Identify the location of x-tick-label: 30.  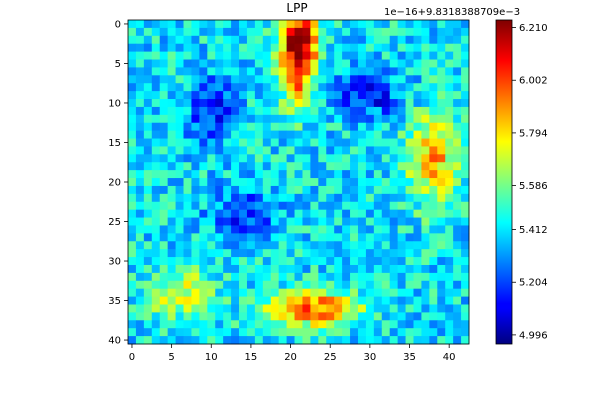
(370, 357).